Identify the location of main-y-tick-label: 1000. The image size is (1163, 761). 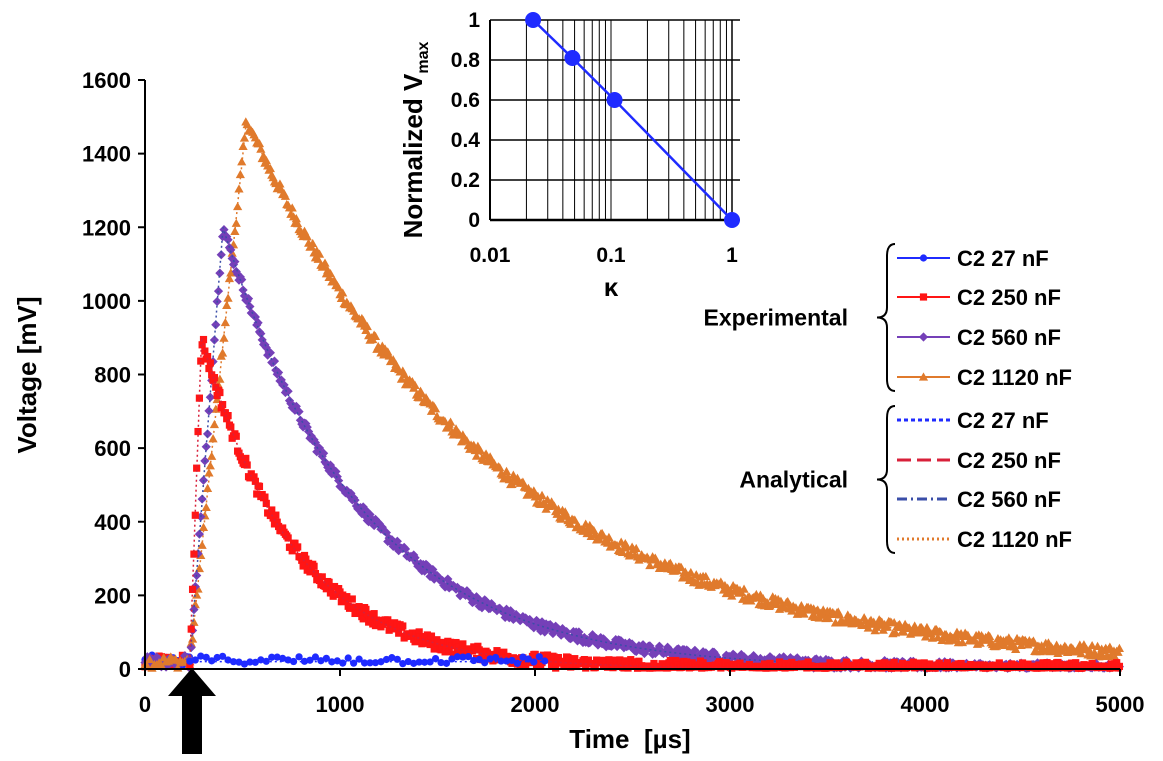
(106, 301).